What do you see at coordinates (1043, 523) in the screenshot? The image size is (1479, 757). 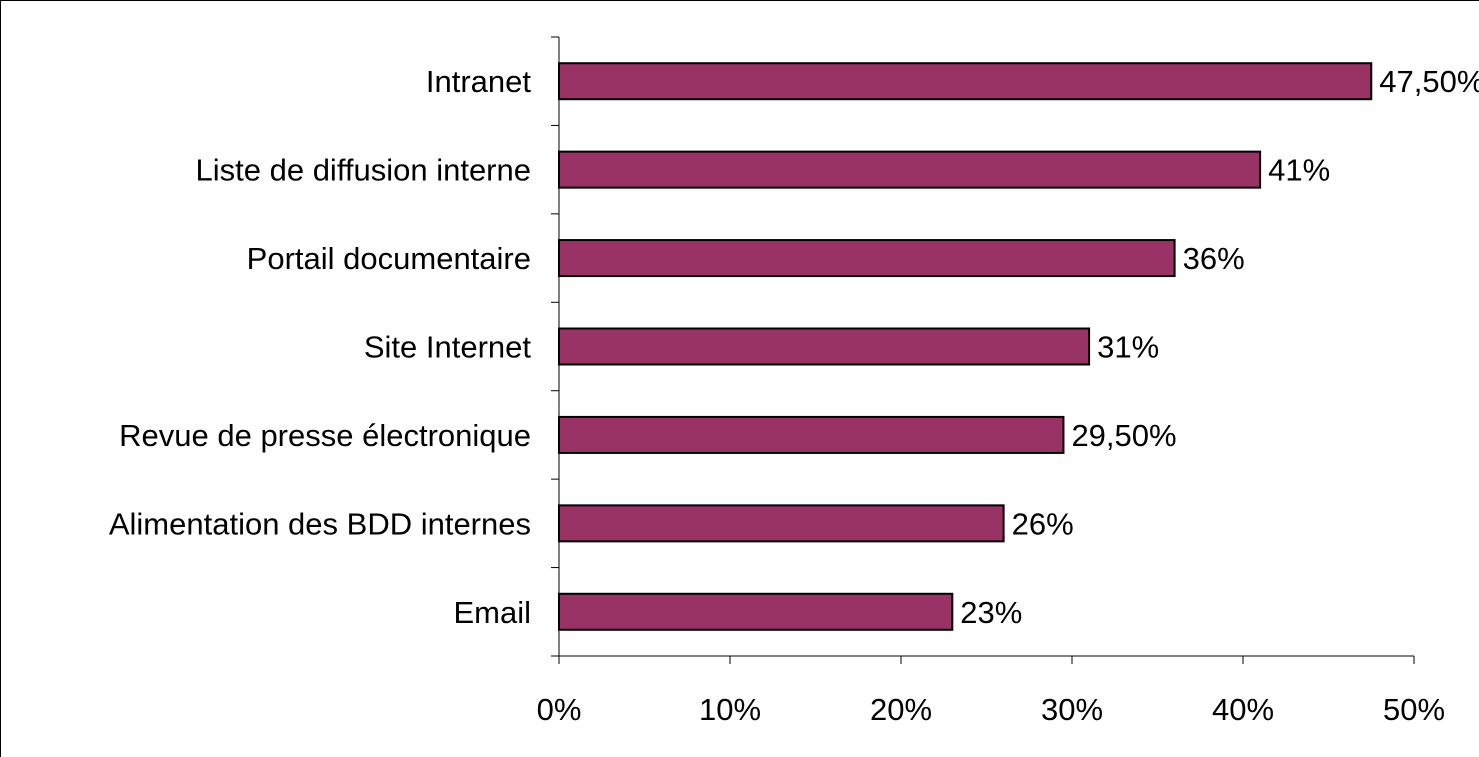 I see `data-label: 26%` at bounding box center [1043, 523].